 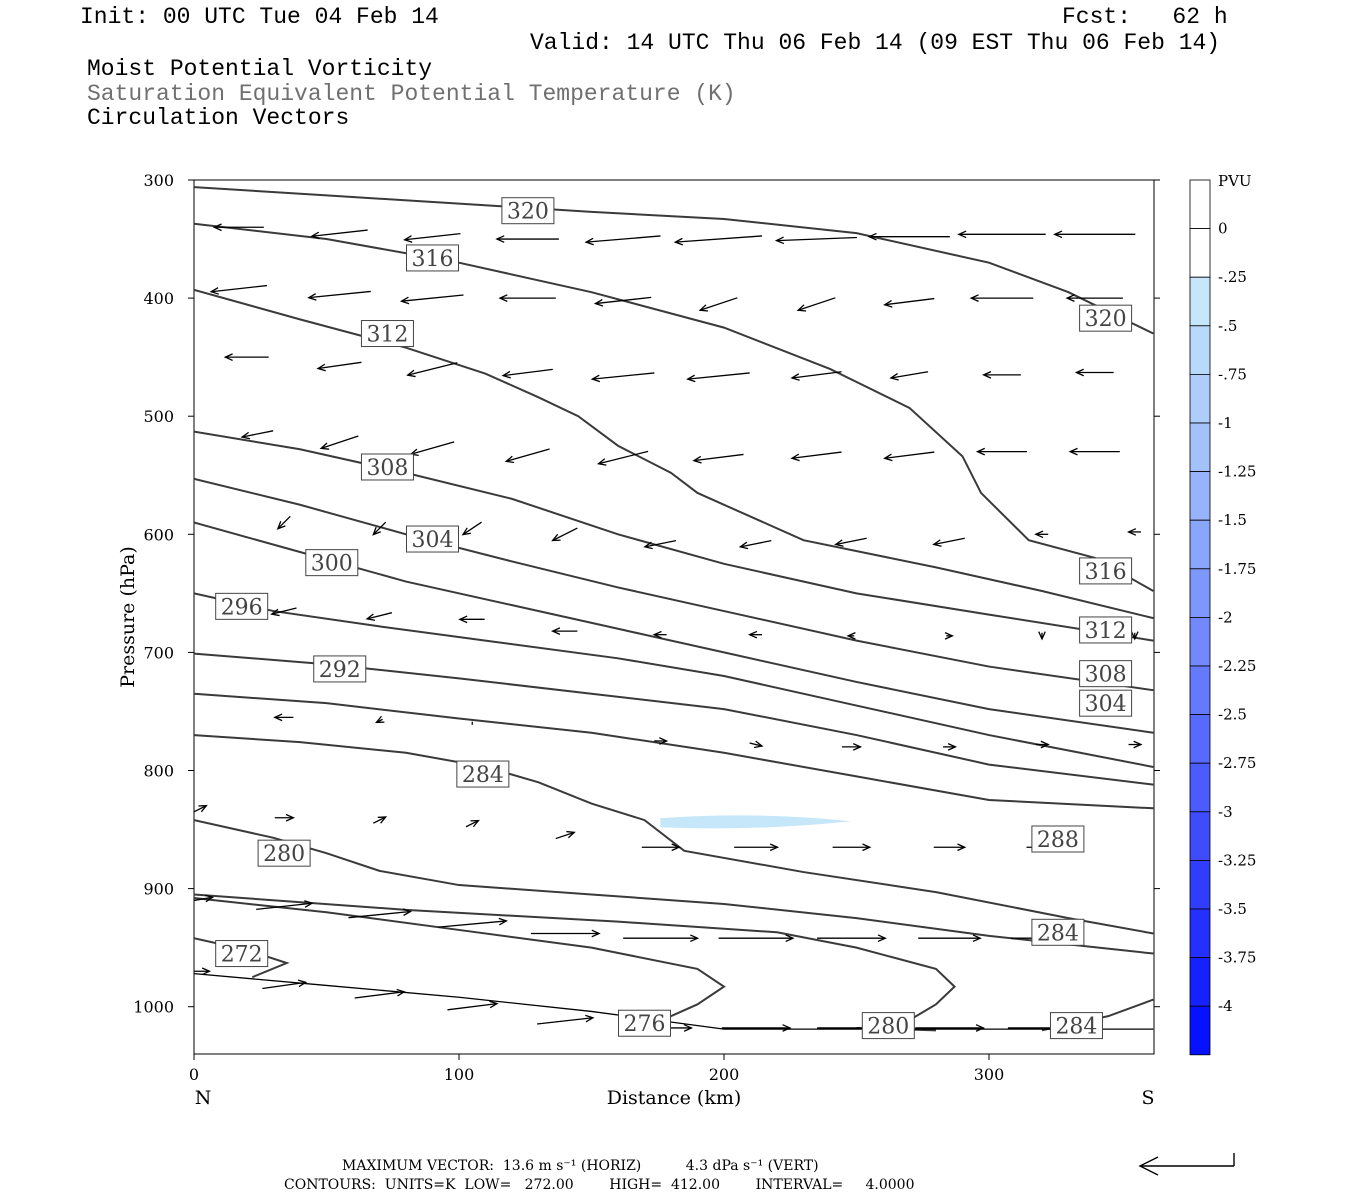 I want to click on colorbar-label: -3.25, so click(x=1237, y=860).